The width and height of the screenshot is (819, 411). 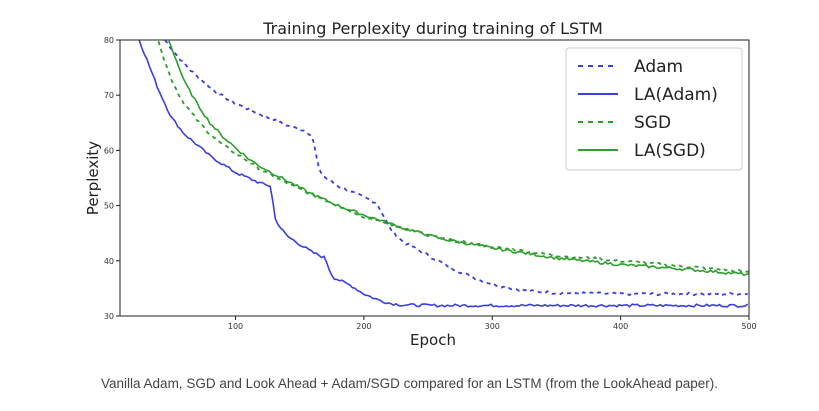 I want to click on y-tick-label: 40, so click(x=109, y=261).